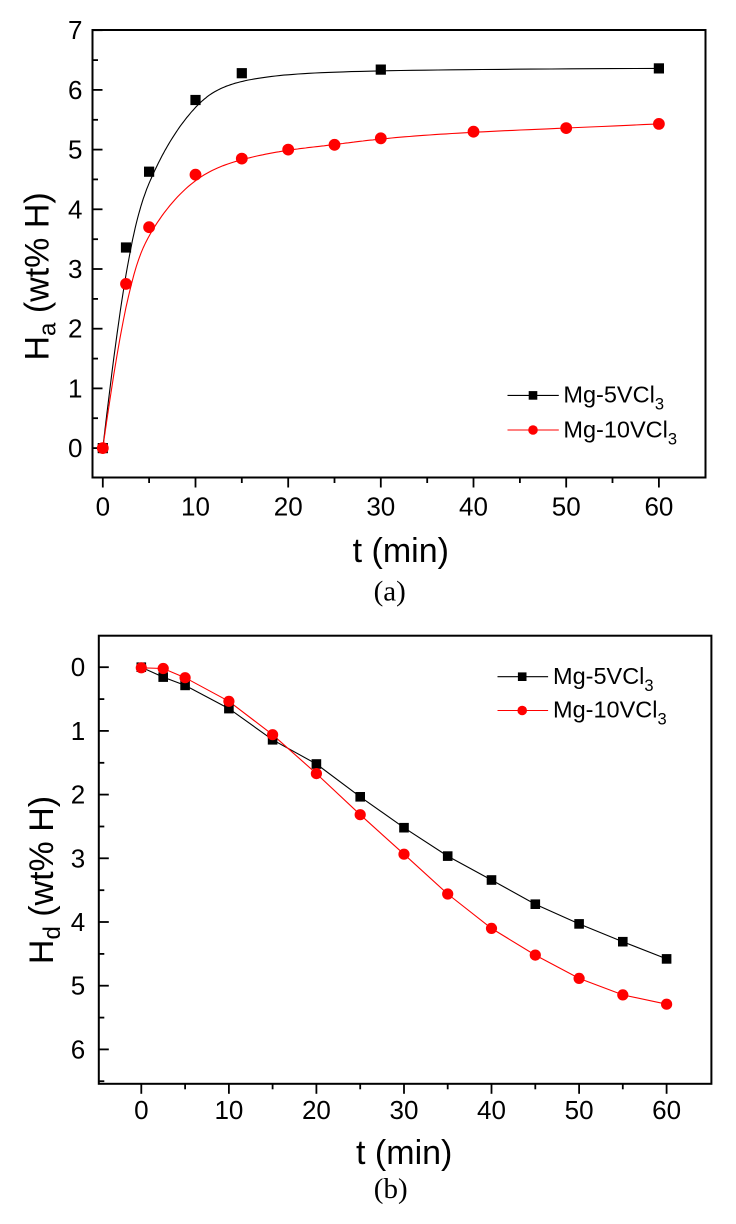 This screenshot has height=1224, width=736. Describe the element at coordinates (391, 1189) in the screenshot. I see `svg-text: (b)` at that location.